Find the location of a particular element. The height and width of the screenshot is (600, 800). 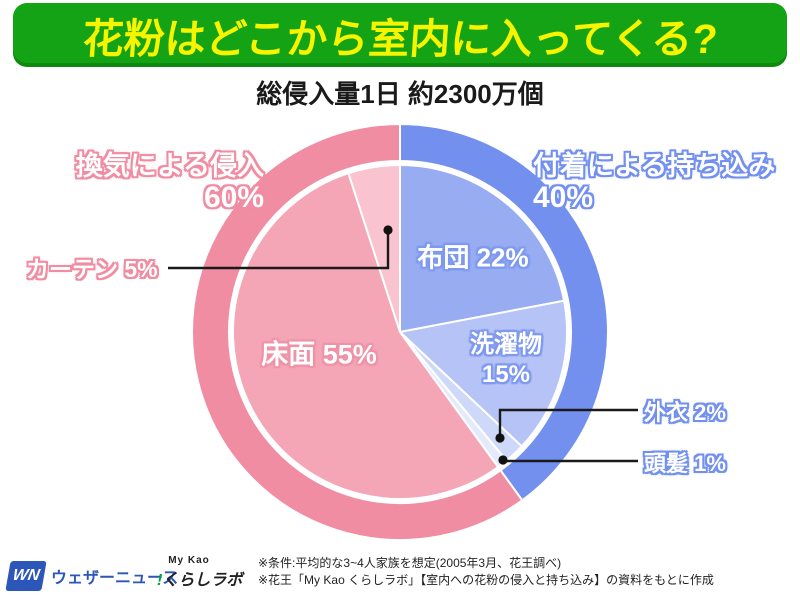

label-ventilation-group: 換気による侵入 60% is located at coordinates (170, 182).